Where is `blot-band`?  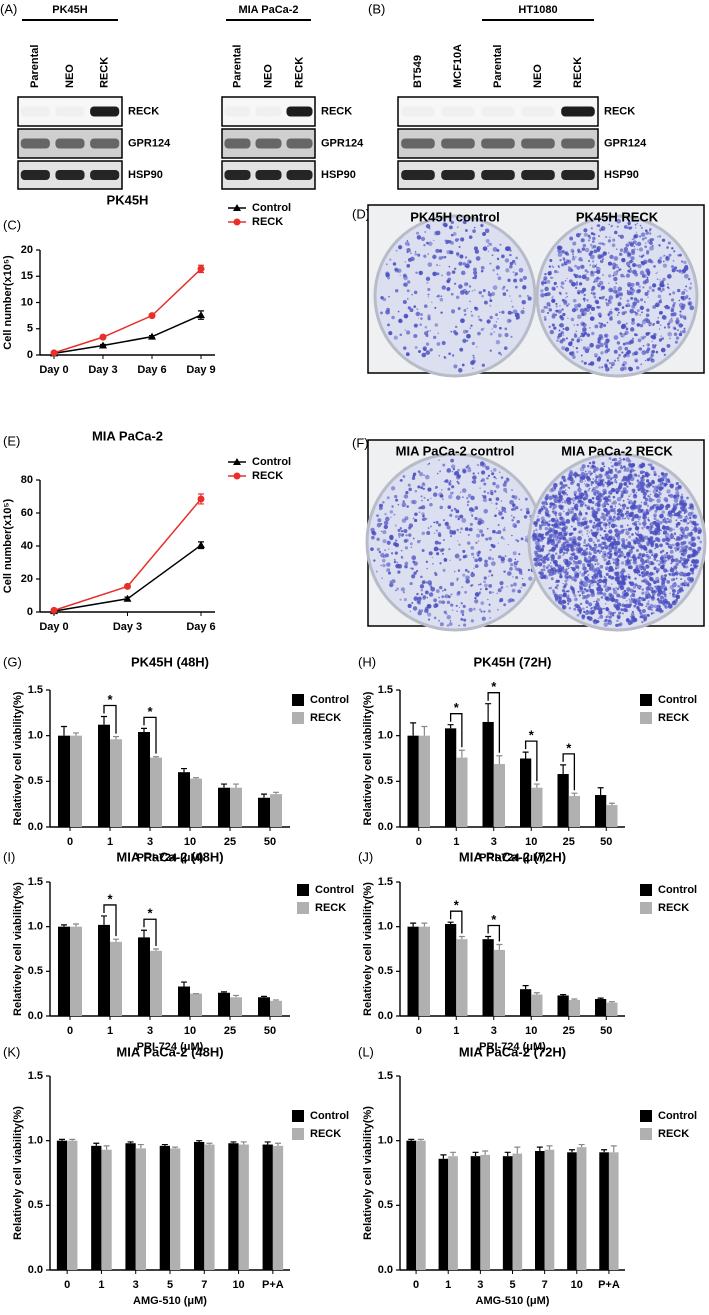 blot-band is located at coordinates (299, 111).